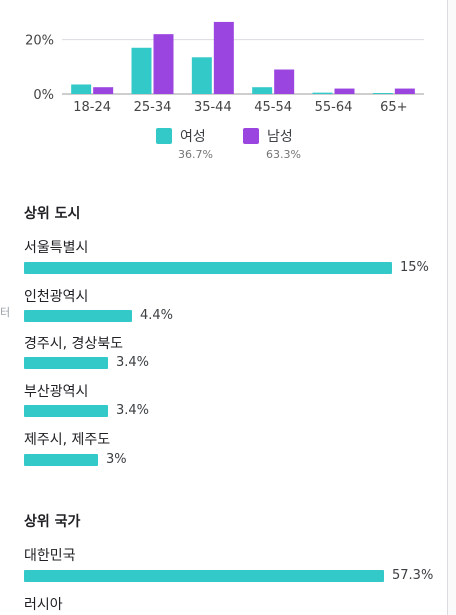 The width and height of the screenshot is (456, 615). Describe the element at coordinates (413, 575) in the screenshot. I see `country-pct: 57.3%` at that location.